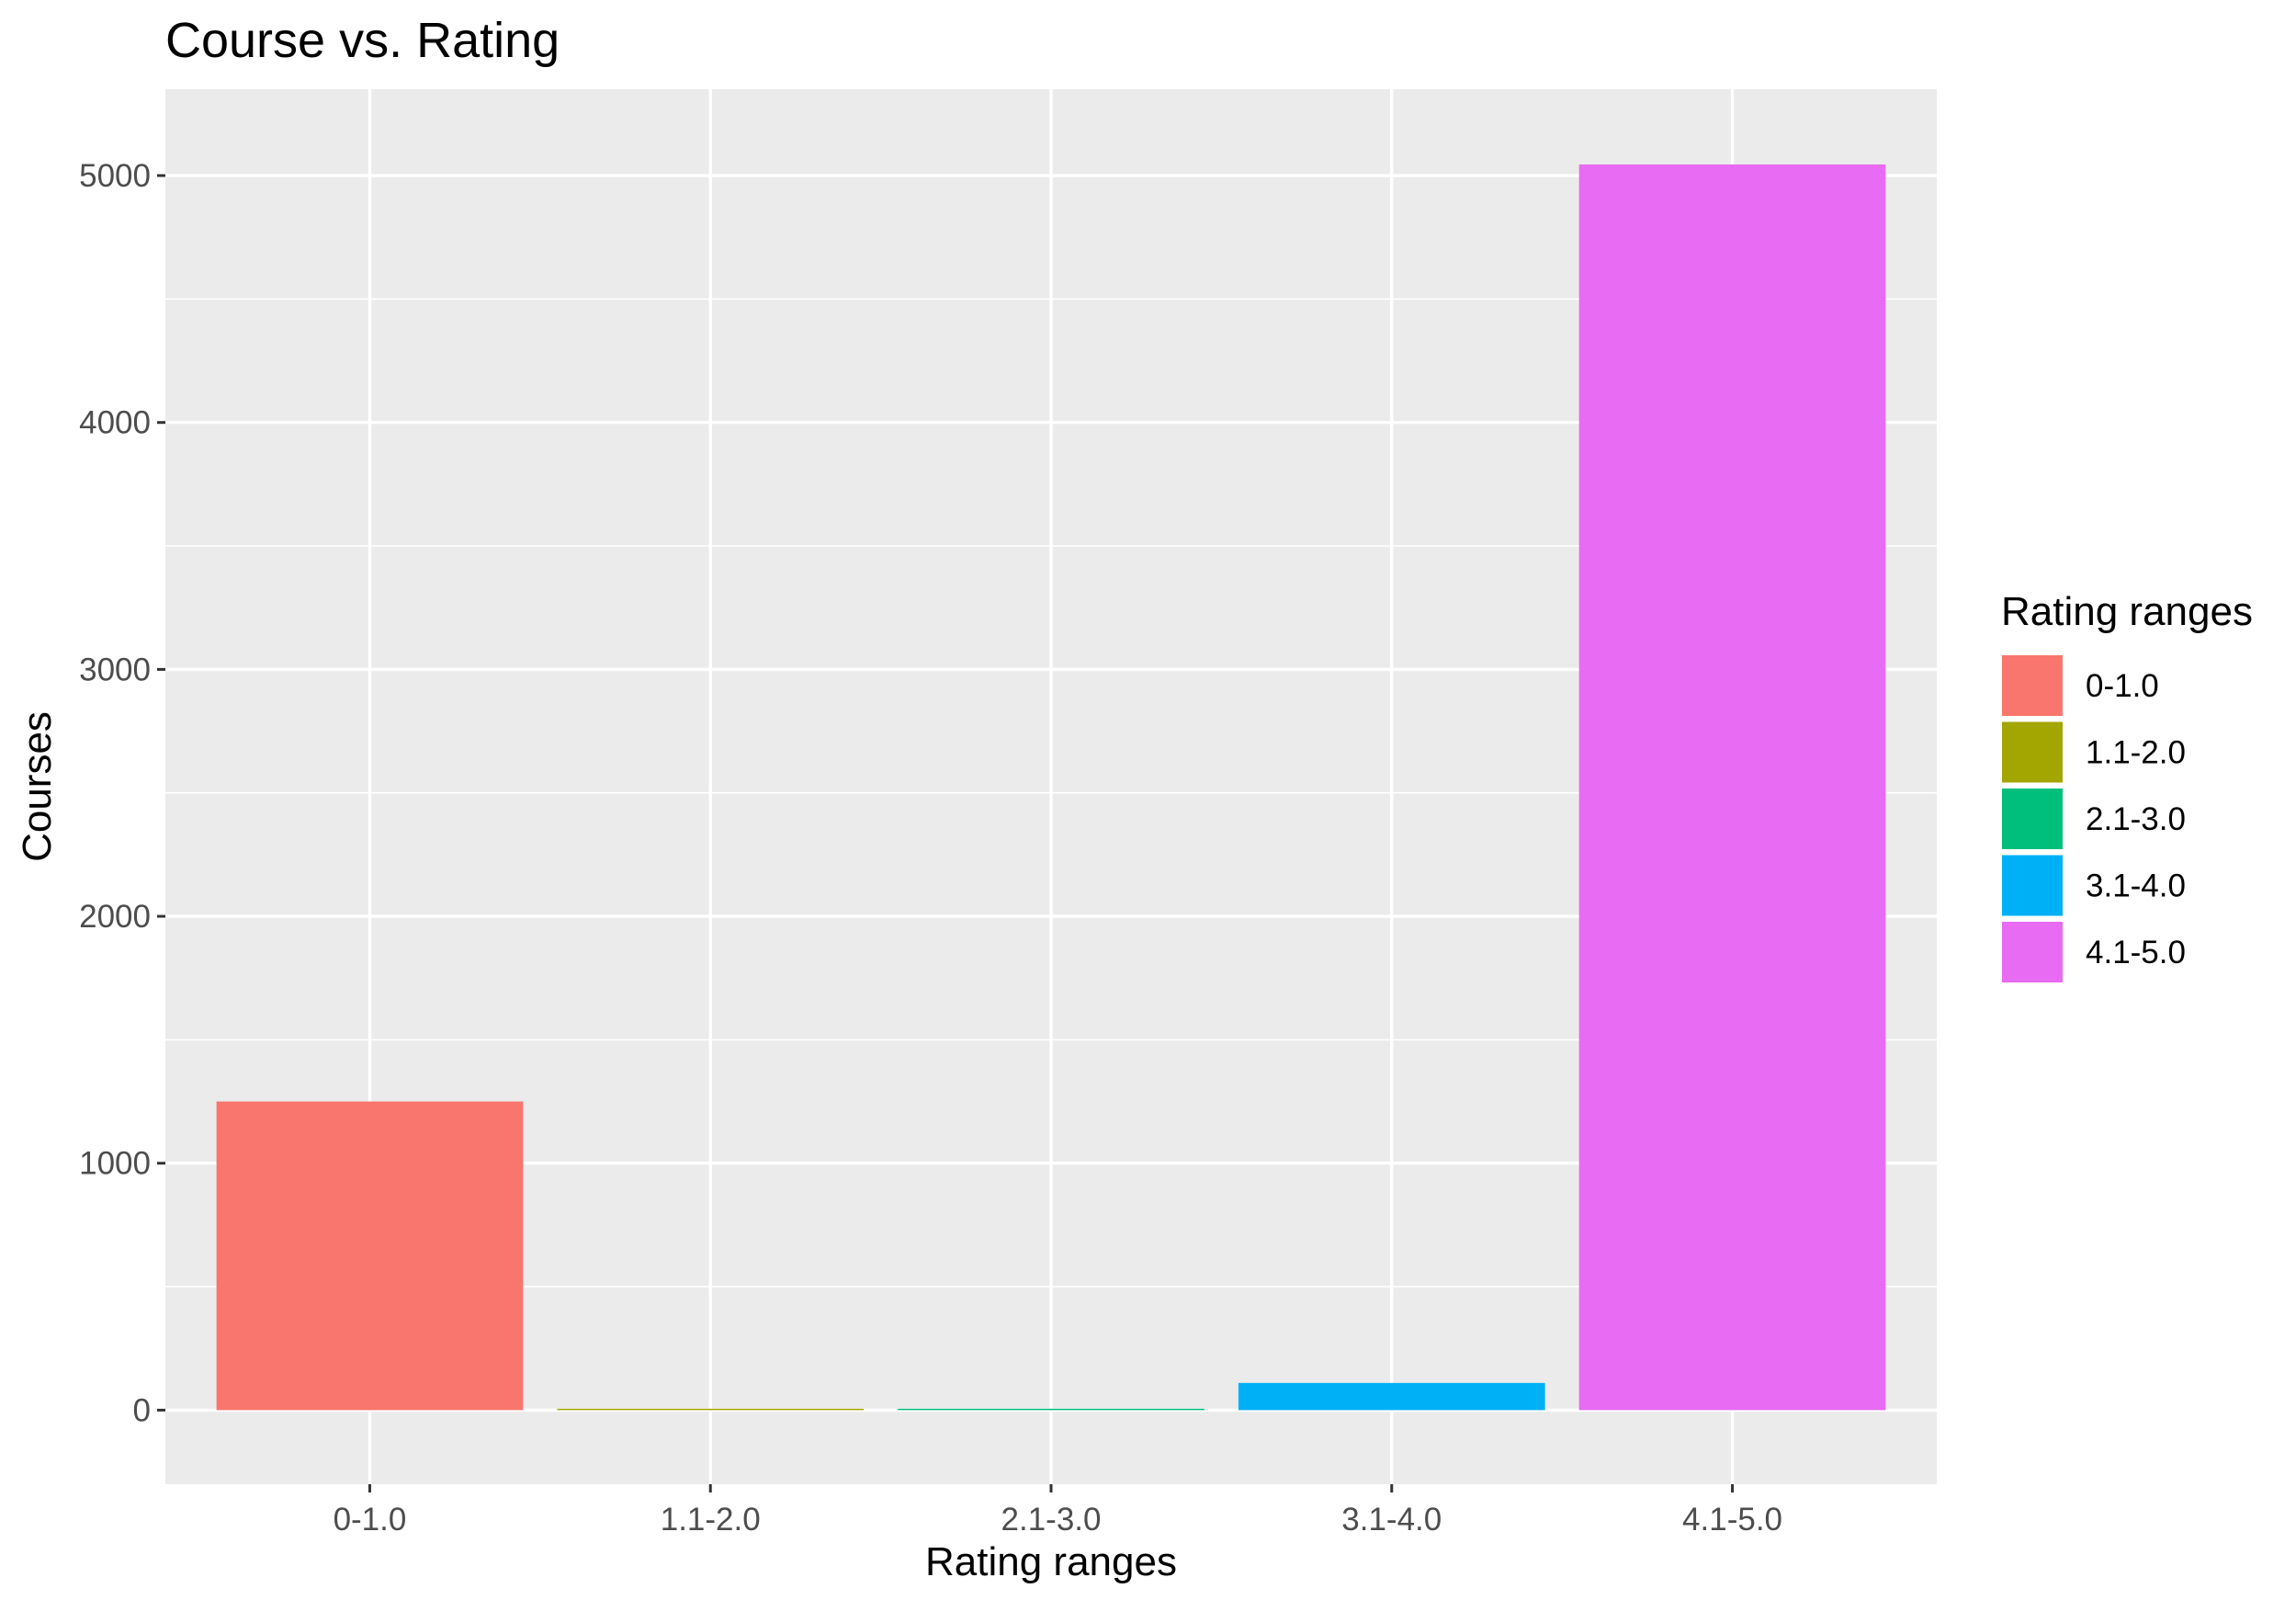  What do you see at coordinates (2136, 819) in the screenshot?
I see `legend-label: 2.1-3.0` at bounding box center [2136, 819].